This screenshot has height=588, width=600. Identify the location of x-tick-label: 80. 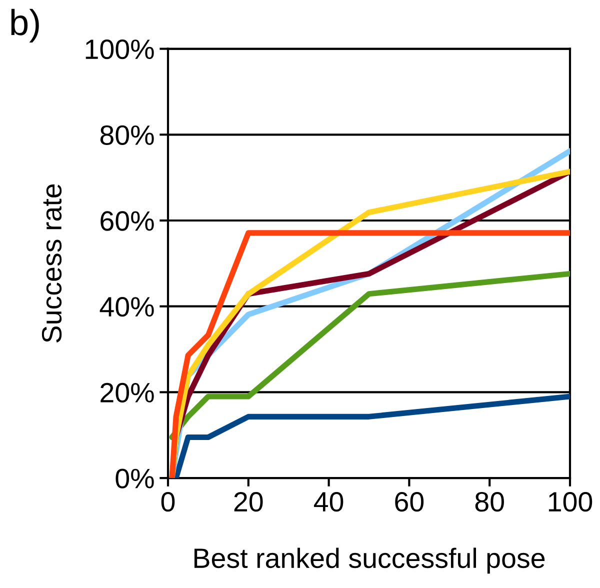
(489, 502).